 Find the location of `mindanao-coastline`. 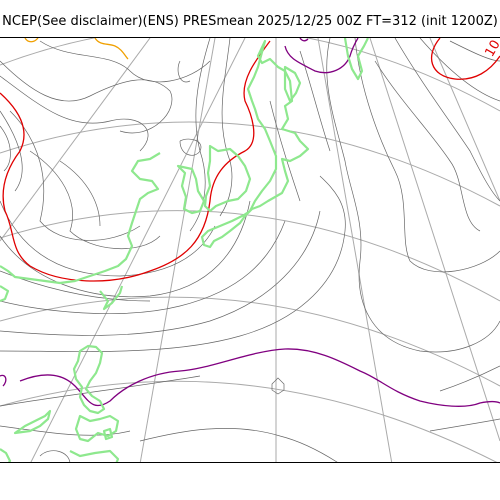

mindanao-coastline is located at coordinates (94, 455).